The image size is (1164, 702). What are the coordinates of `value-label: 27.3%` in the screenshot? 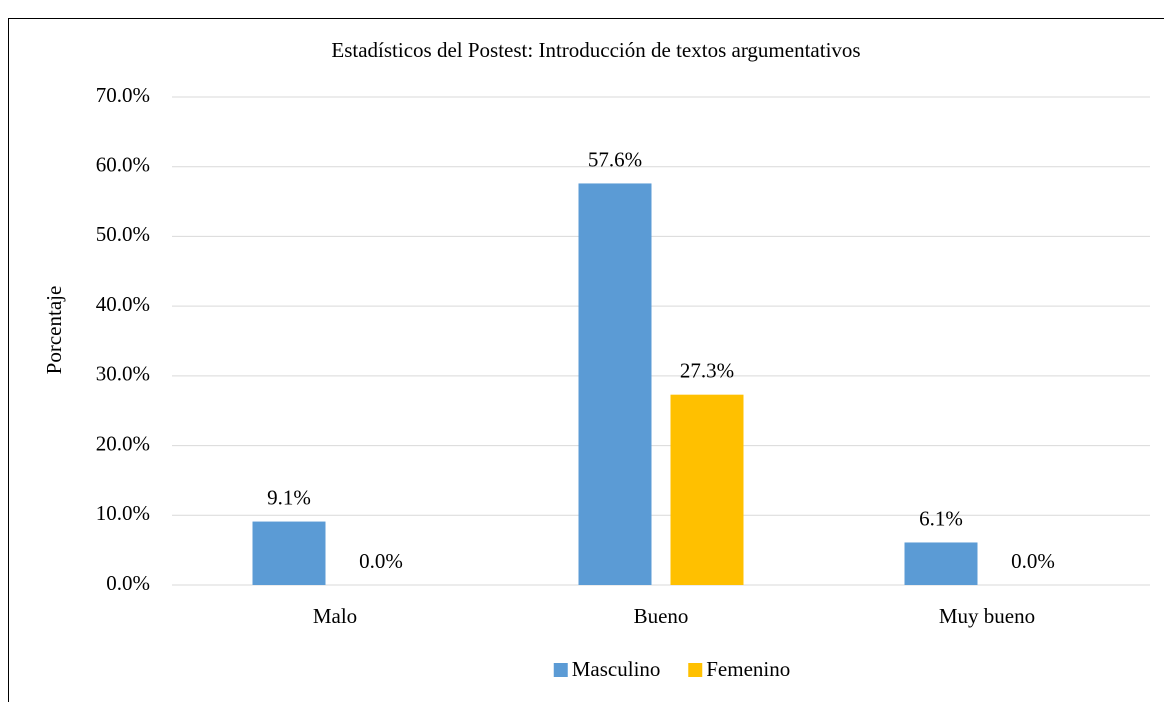 It's located at (707, 370).